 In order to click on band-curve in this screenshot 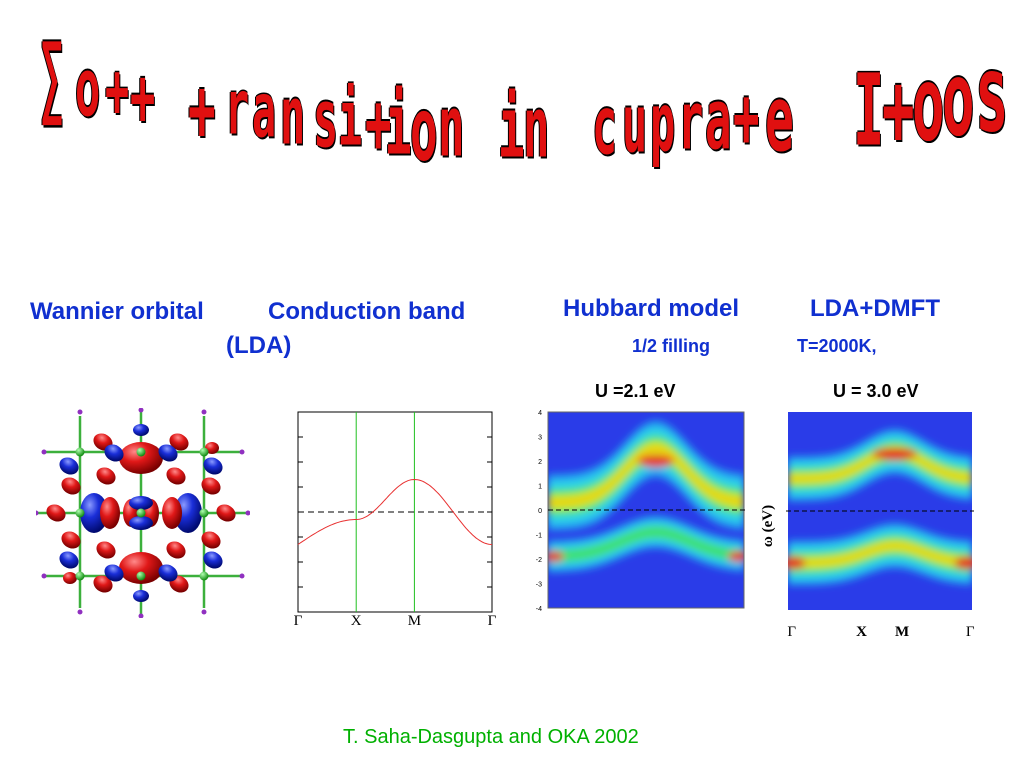, I will do `click(395, 511)`.